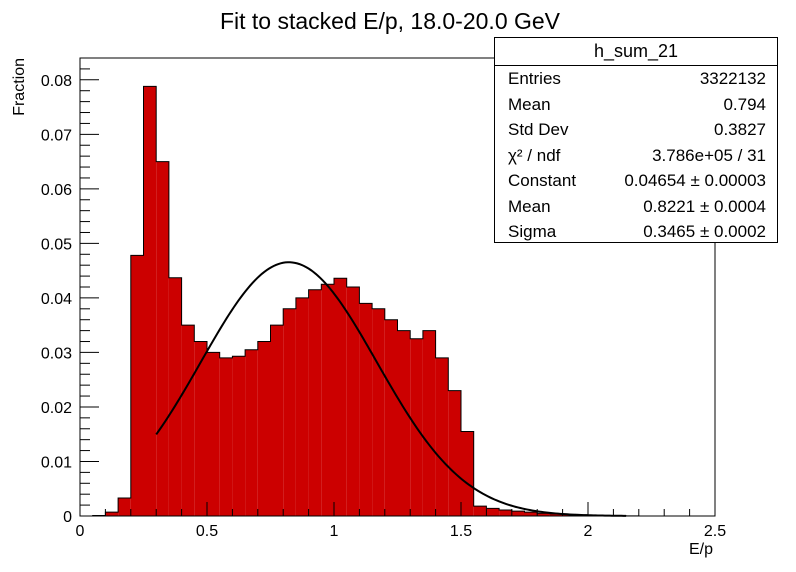 Image resolution: width=796 pixels, height=572 pixels. I want to click on x-tick-label: 2.5, so click(715, 531).